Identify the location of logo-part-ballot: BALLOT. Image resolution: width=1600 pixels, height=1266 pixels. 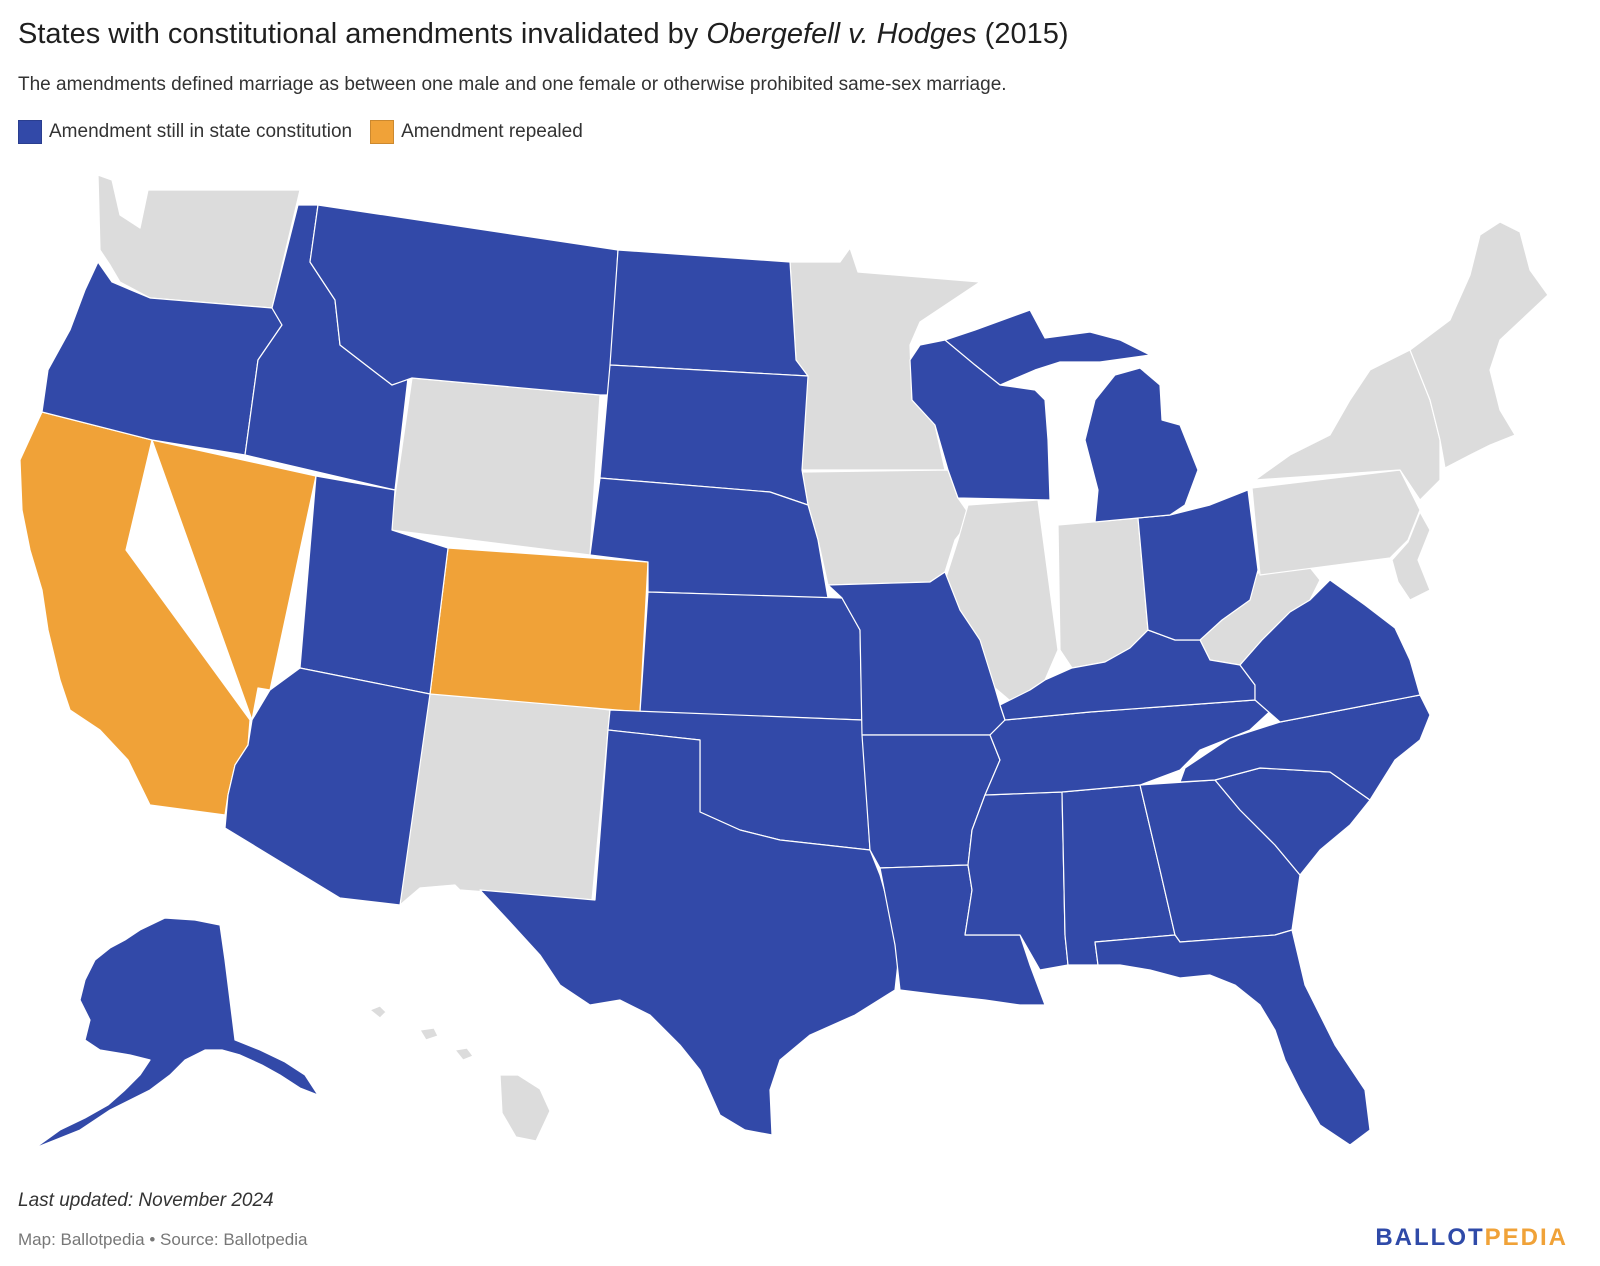
(1430, 1237).